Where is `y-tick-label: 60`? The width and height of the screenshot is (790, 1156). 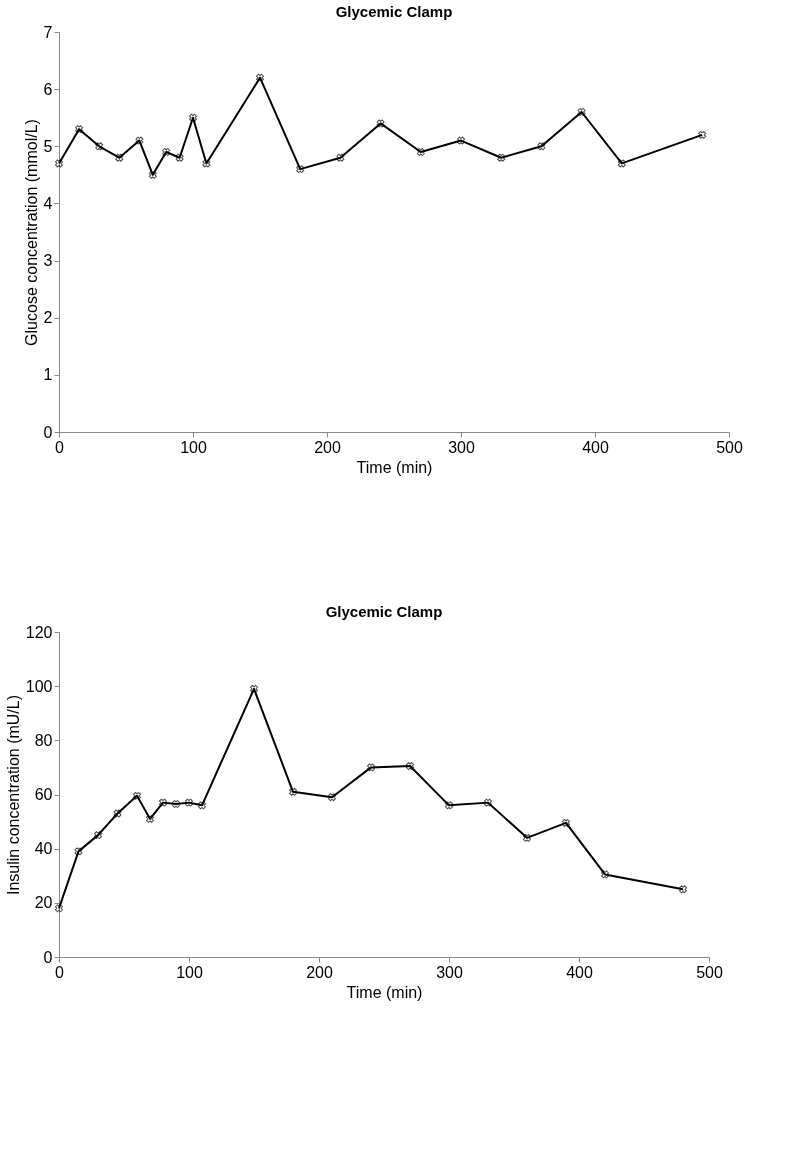
y-tick-label: 60 is located at coordinates (43, 794).